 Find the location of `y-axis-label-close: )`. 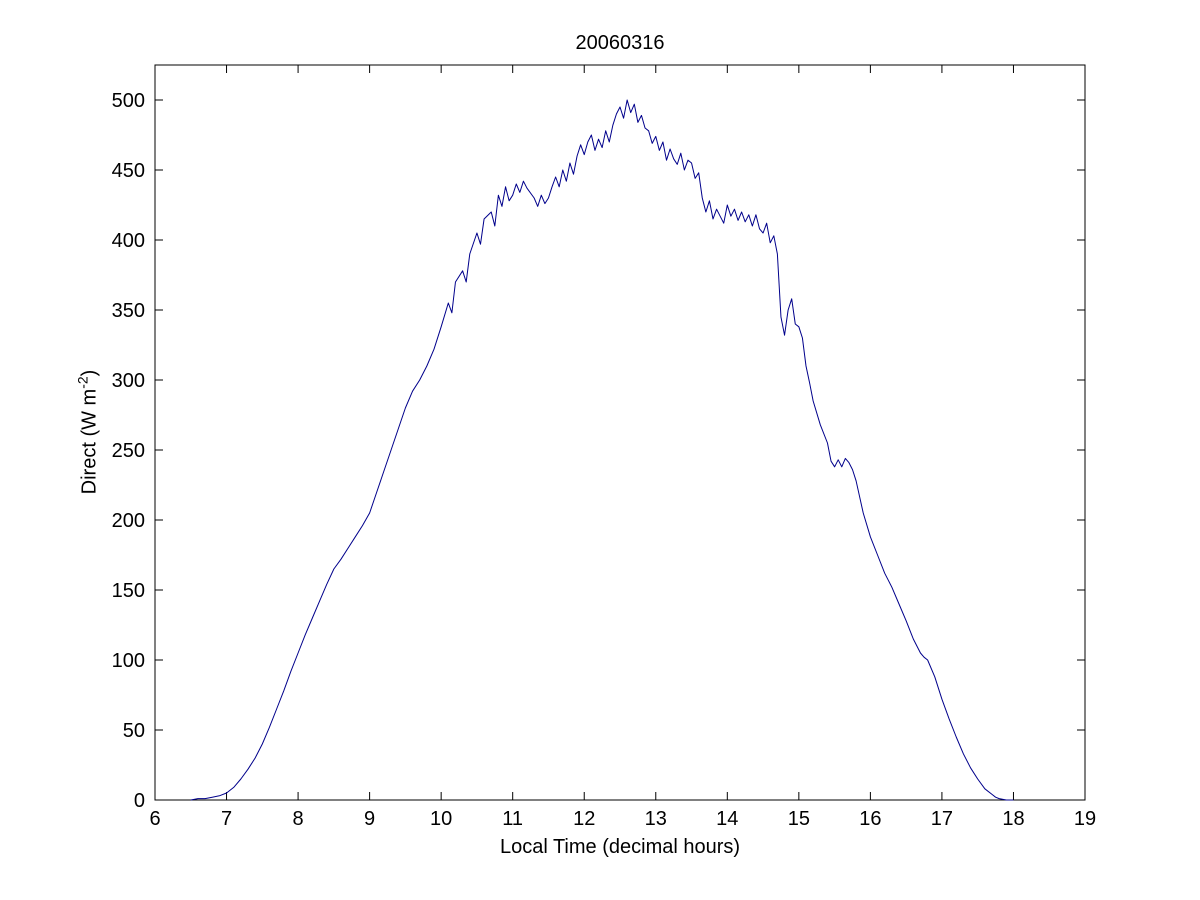

y-axis-label-close: ) is located at coordinates (89, 373).